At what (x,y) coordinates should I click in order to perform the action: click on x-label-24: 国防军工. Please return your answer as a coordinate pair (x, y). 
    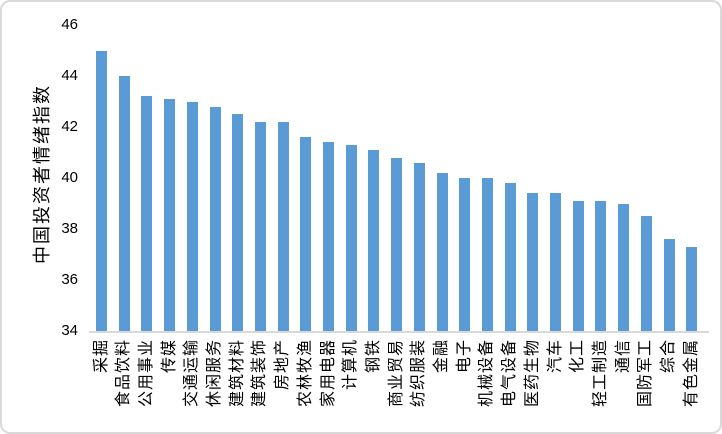
    Looking at the image, I should click on (646, 373).